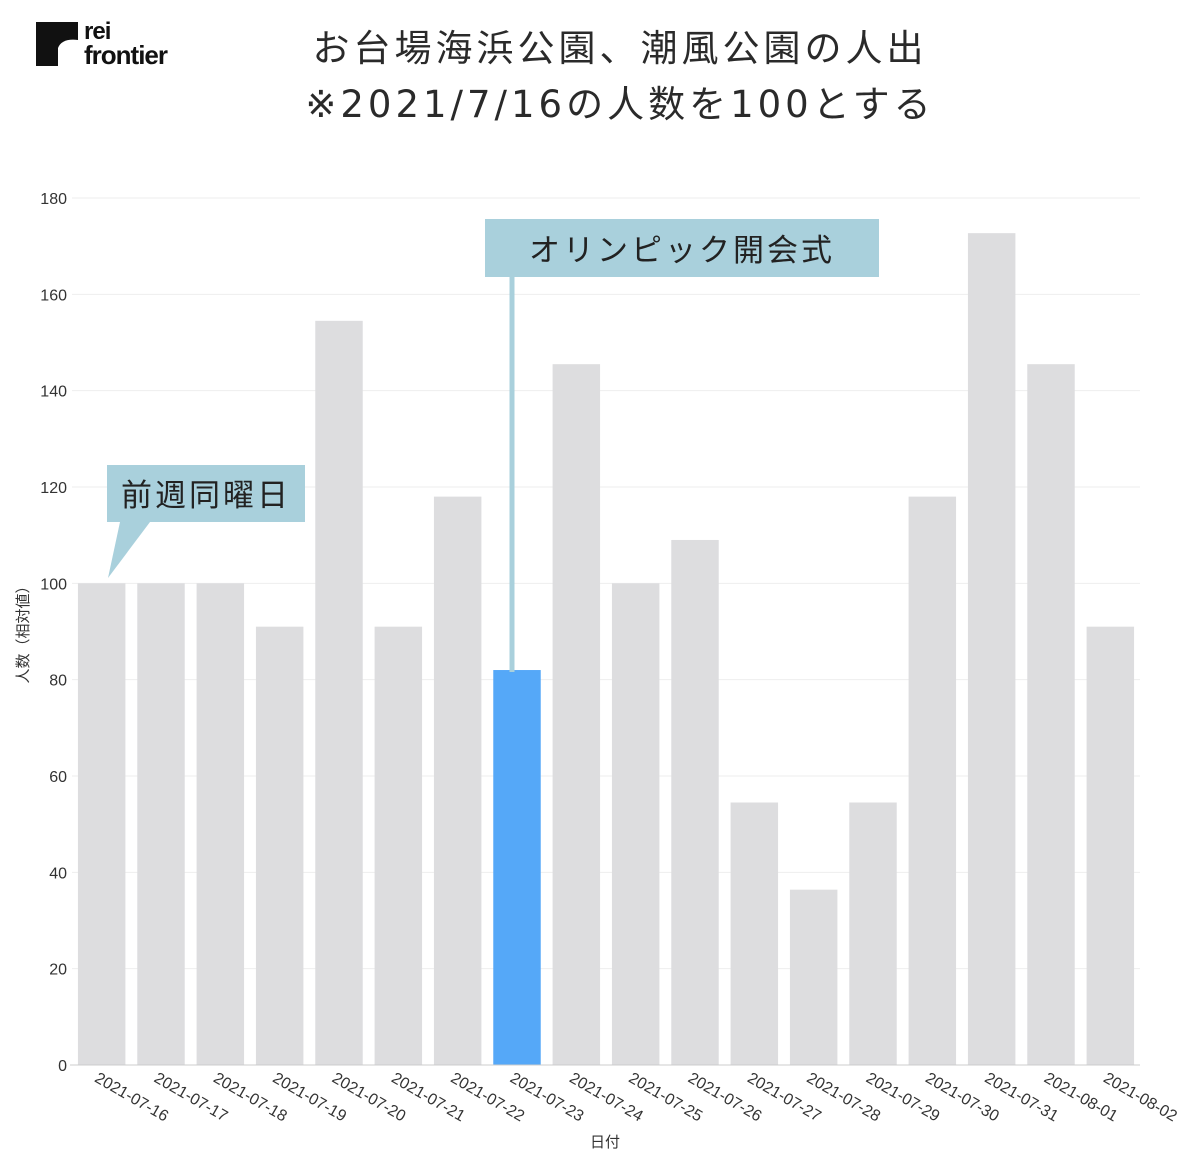  I want to click on y-tick-label: 140, so click(53, 392).